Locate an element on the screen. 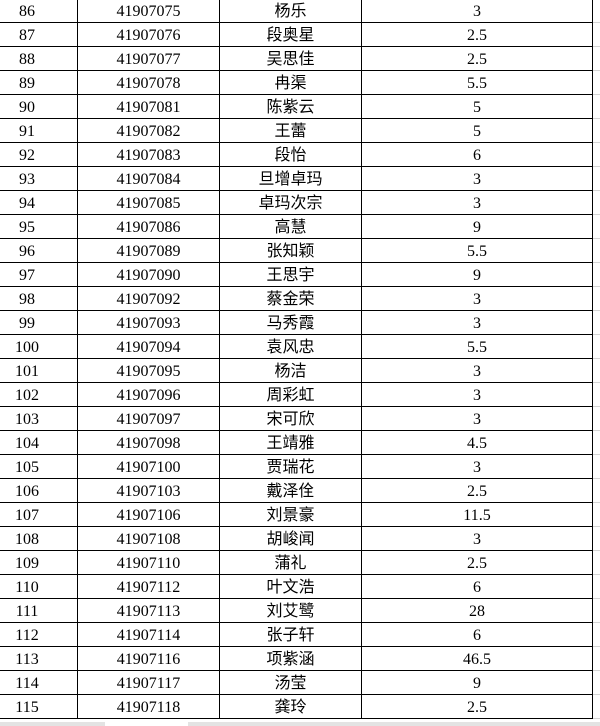  cell-no: 96 is located at coordinates (38, 251).